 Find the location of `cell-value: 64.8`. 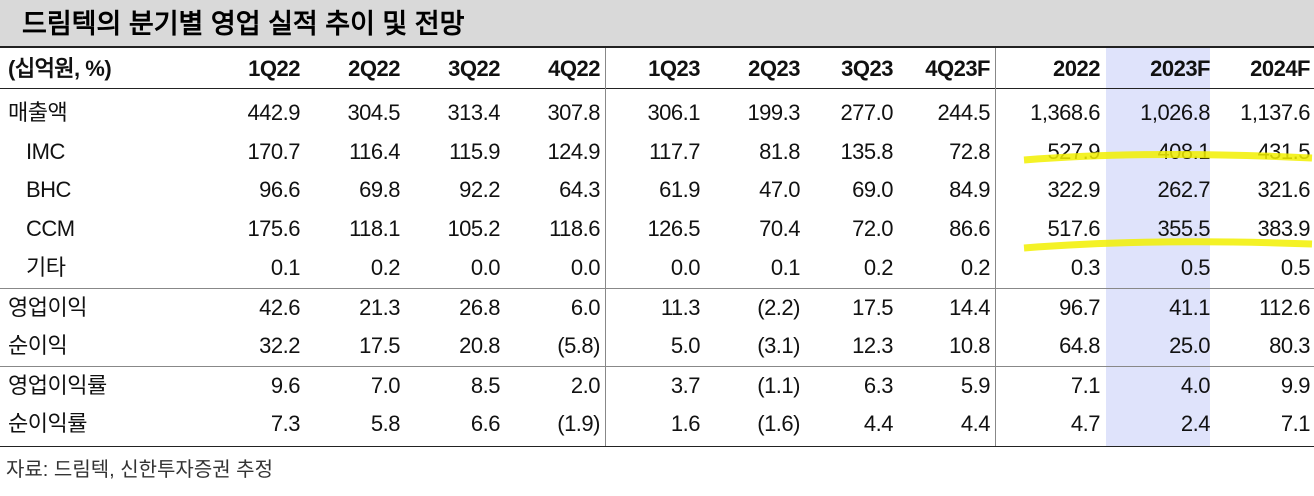

cell-value: 64.8 is located at coordinates (1079, 345).